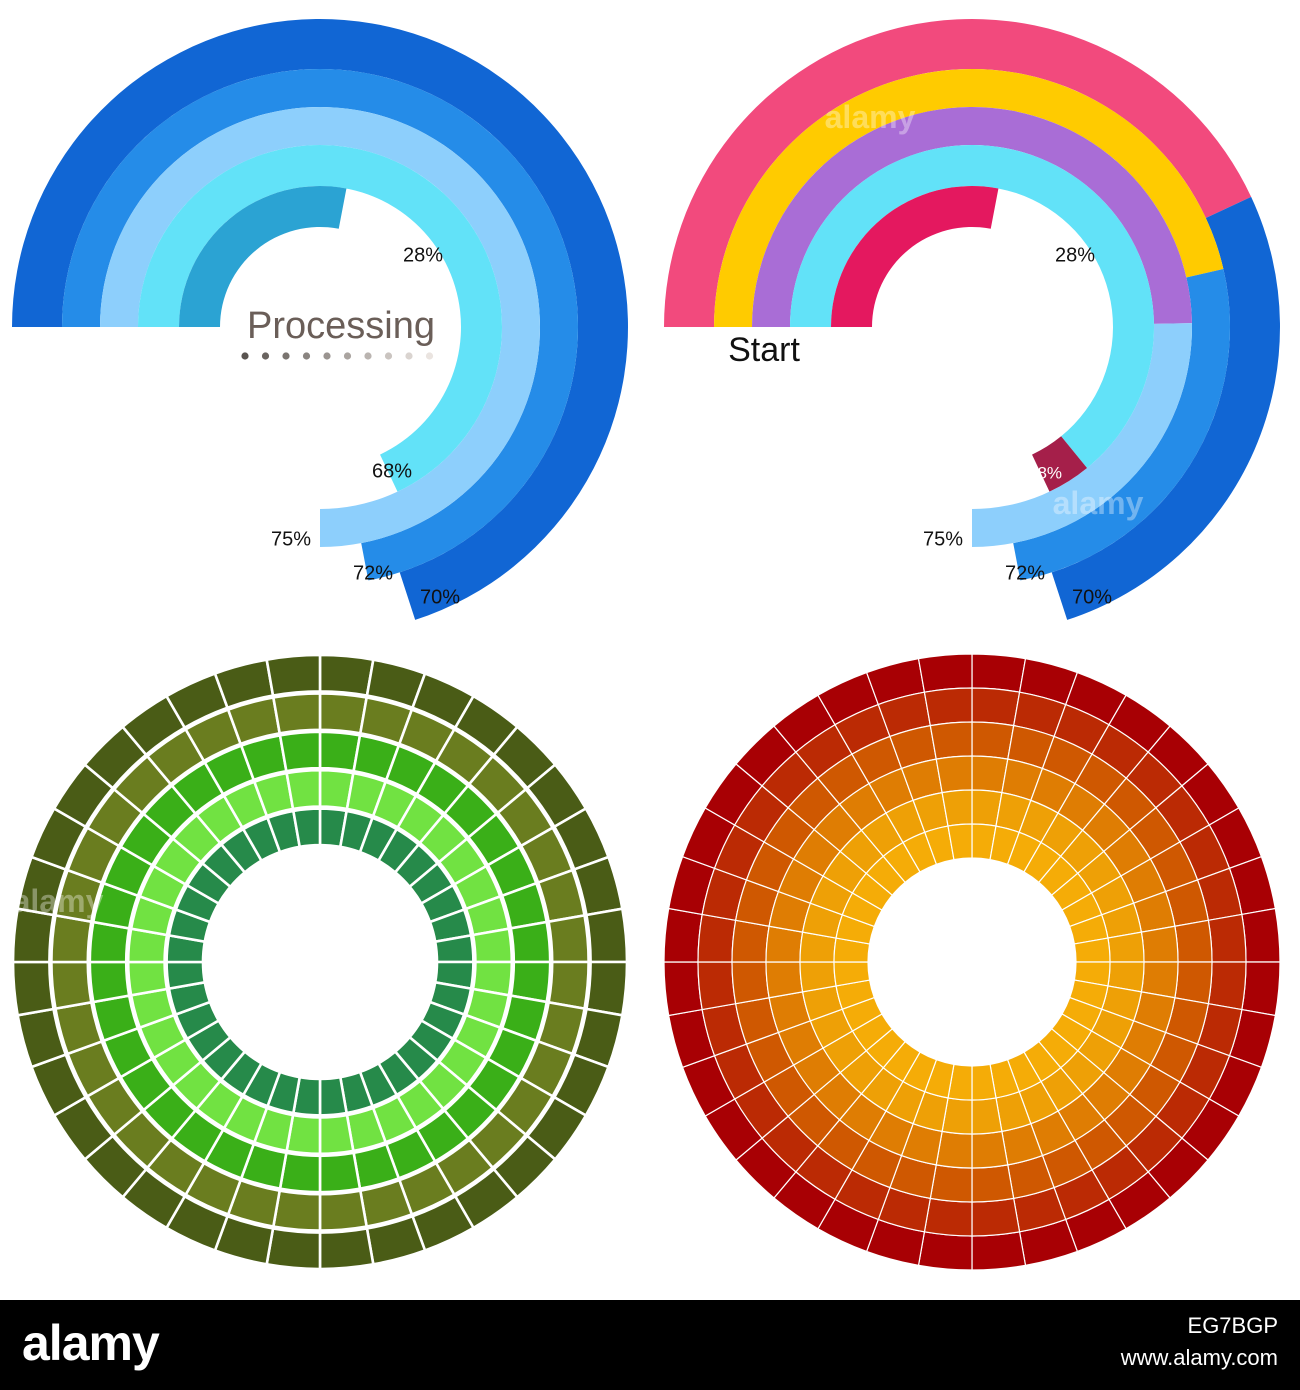  I want to click on footer-meta: EG7BGP www.alamy.com, so click(1199, 1342).